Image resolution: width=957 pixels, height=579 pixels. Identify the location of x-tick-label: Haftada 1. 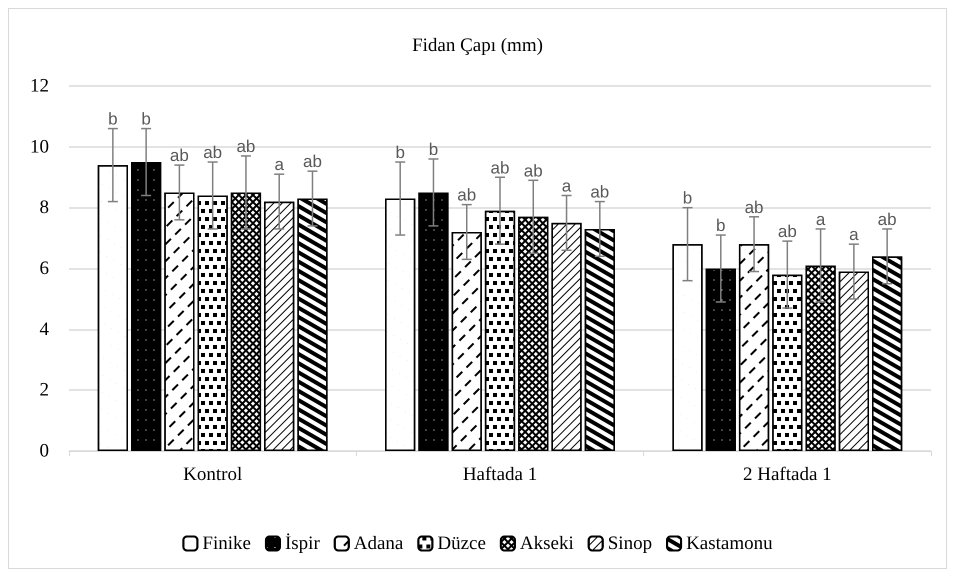
(500, 474).